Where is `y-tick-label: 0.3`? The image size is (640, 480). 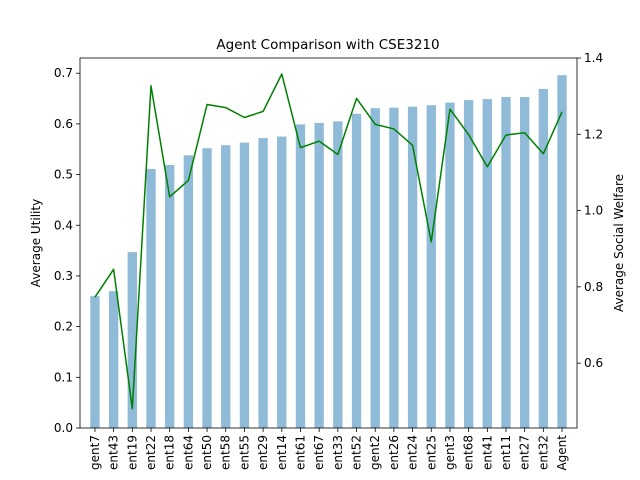 y-tick-label: 0.3 is located at coordinates (63, 276).